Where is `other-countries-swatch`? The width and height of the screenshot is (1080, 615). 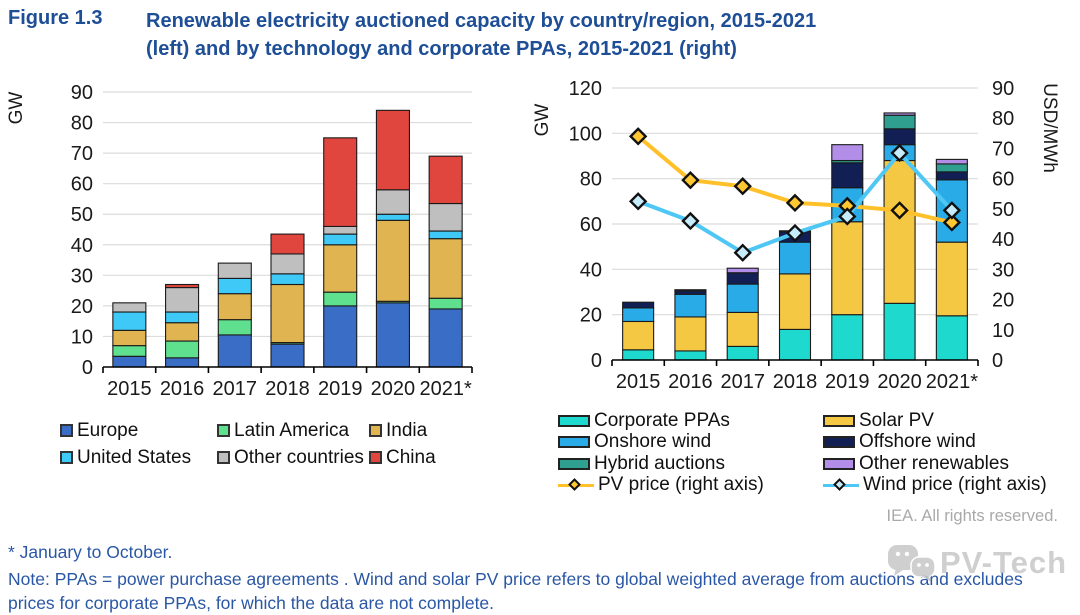
other-countries-swatch is located at coordinates (223, 457).